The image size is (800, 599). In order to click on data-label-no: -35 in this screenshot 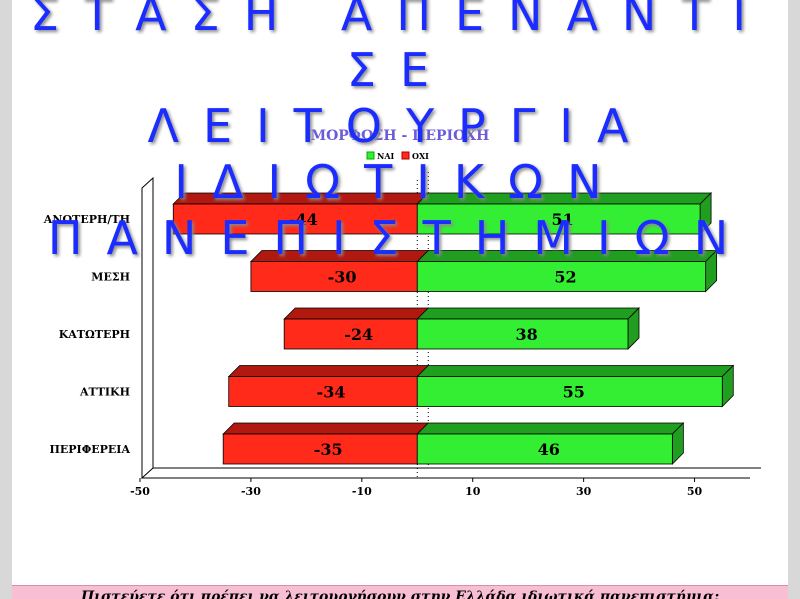, I will do `click(328, 449)`.